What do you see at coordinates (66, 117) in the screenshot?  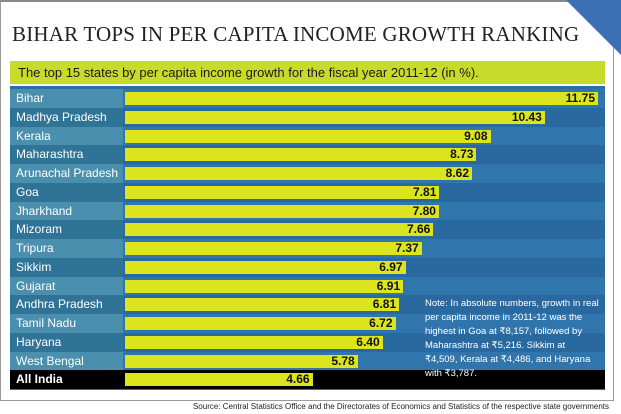 I see `category-label: Madhya Pradesh` at bounding box center [66, 117].